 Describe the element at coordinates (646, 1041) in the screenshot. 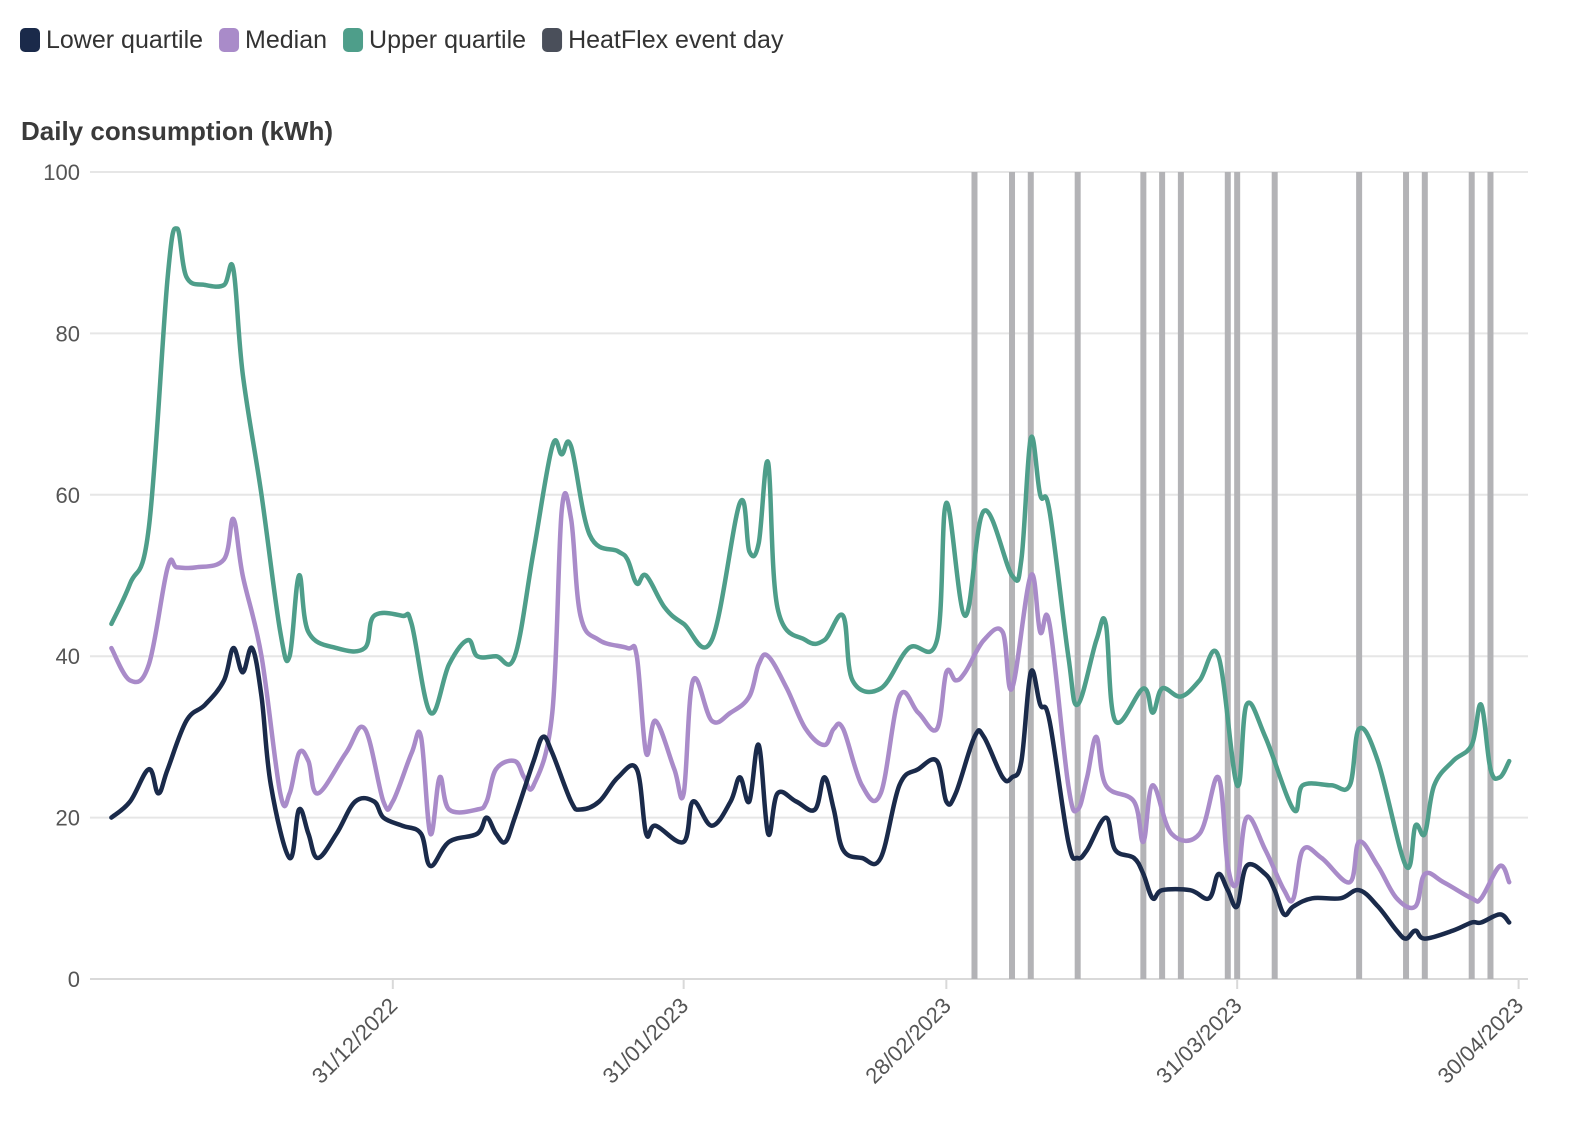

I see `x-tick-label: 31/01/2023` at that location.